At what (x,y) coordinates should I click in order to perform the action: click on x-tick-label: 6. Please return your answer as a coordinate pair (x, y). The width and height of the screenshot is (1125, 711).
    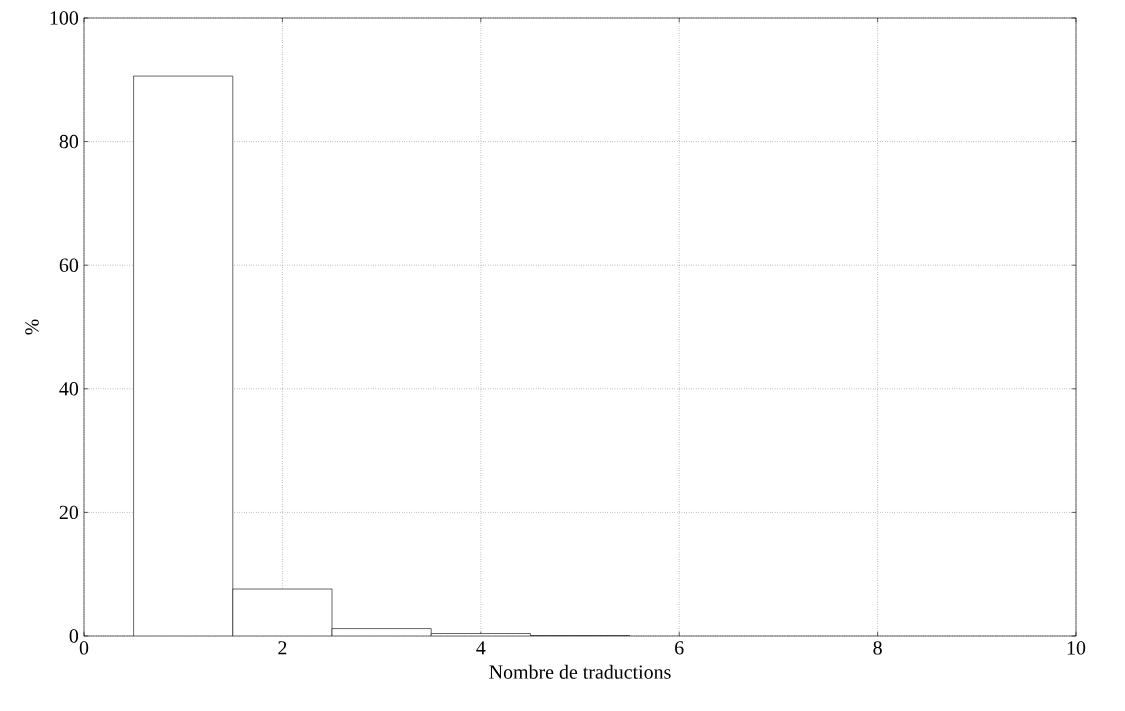
    Looking at the image, I should click on (679, 648).